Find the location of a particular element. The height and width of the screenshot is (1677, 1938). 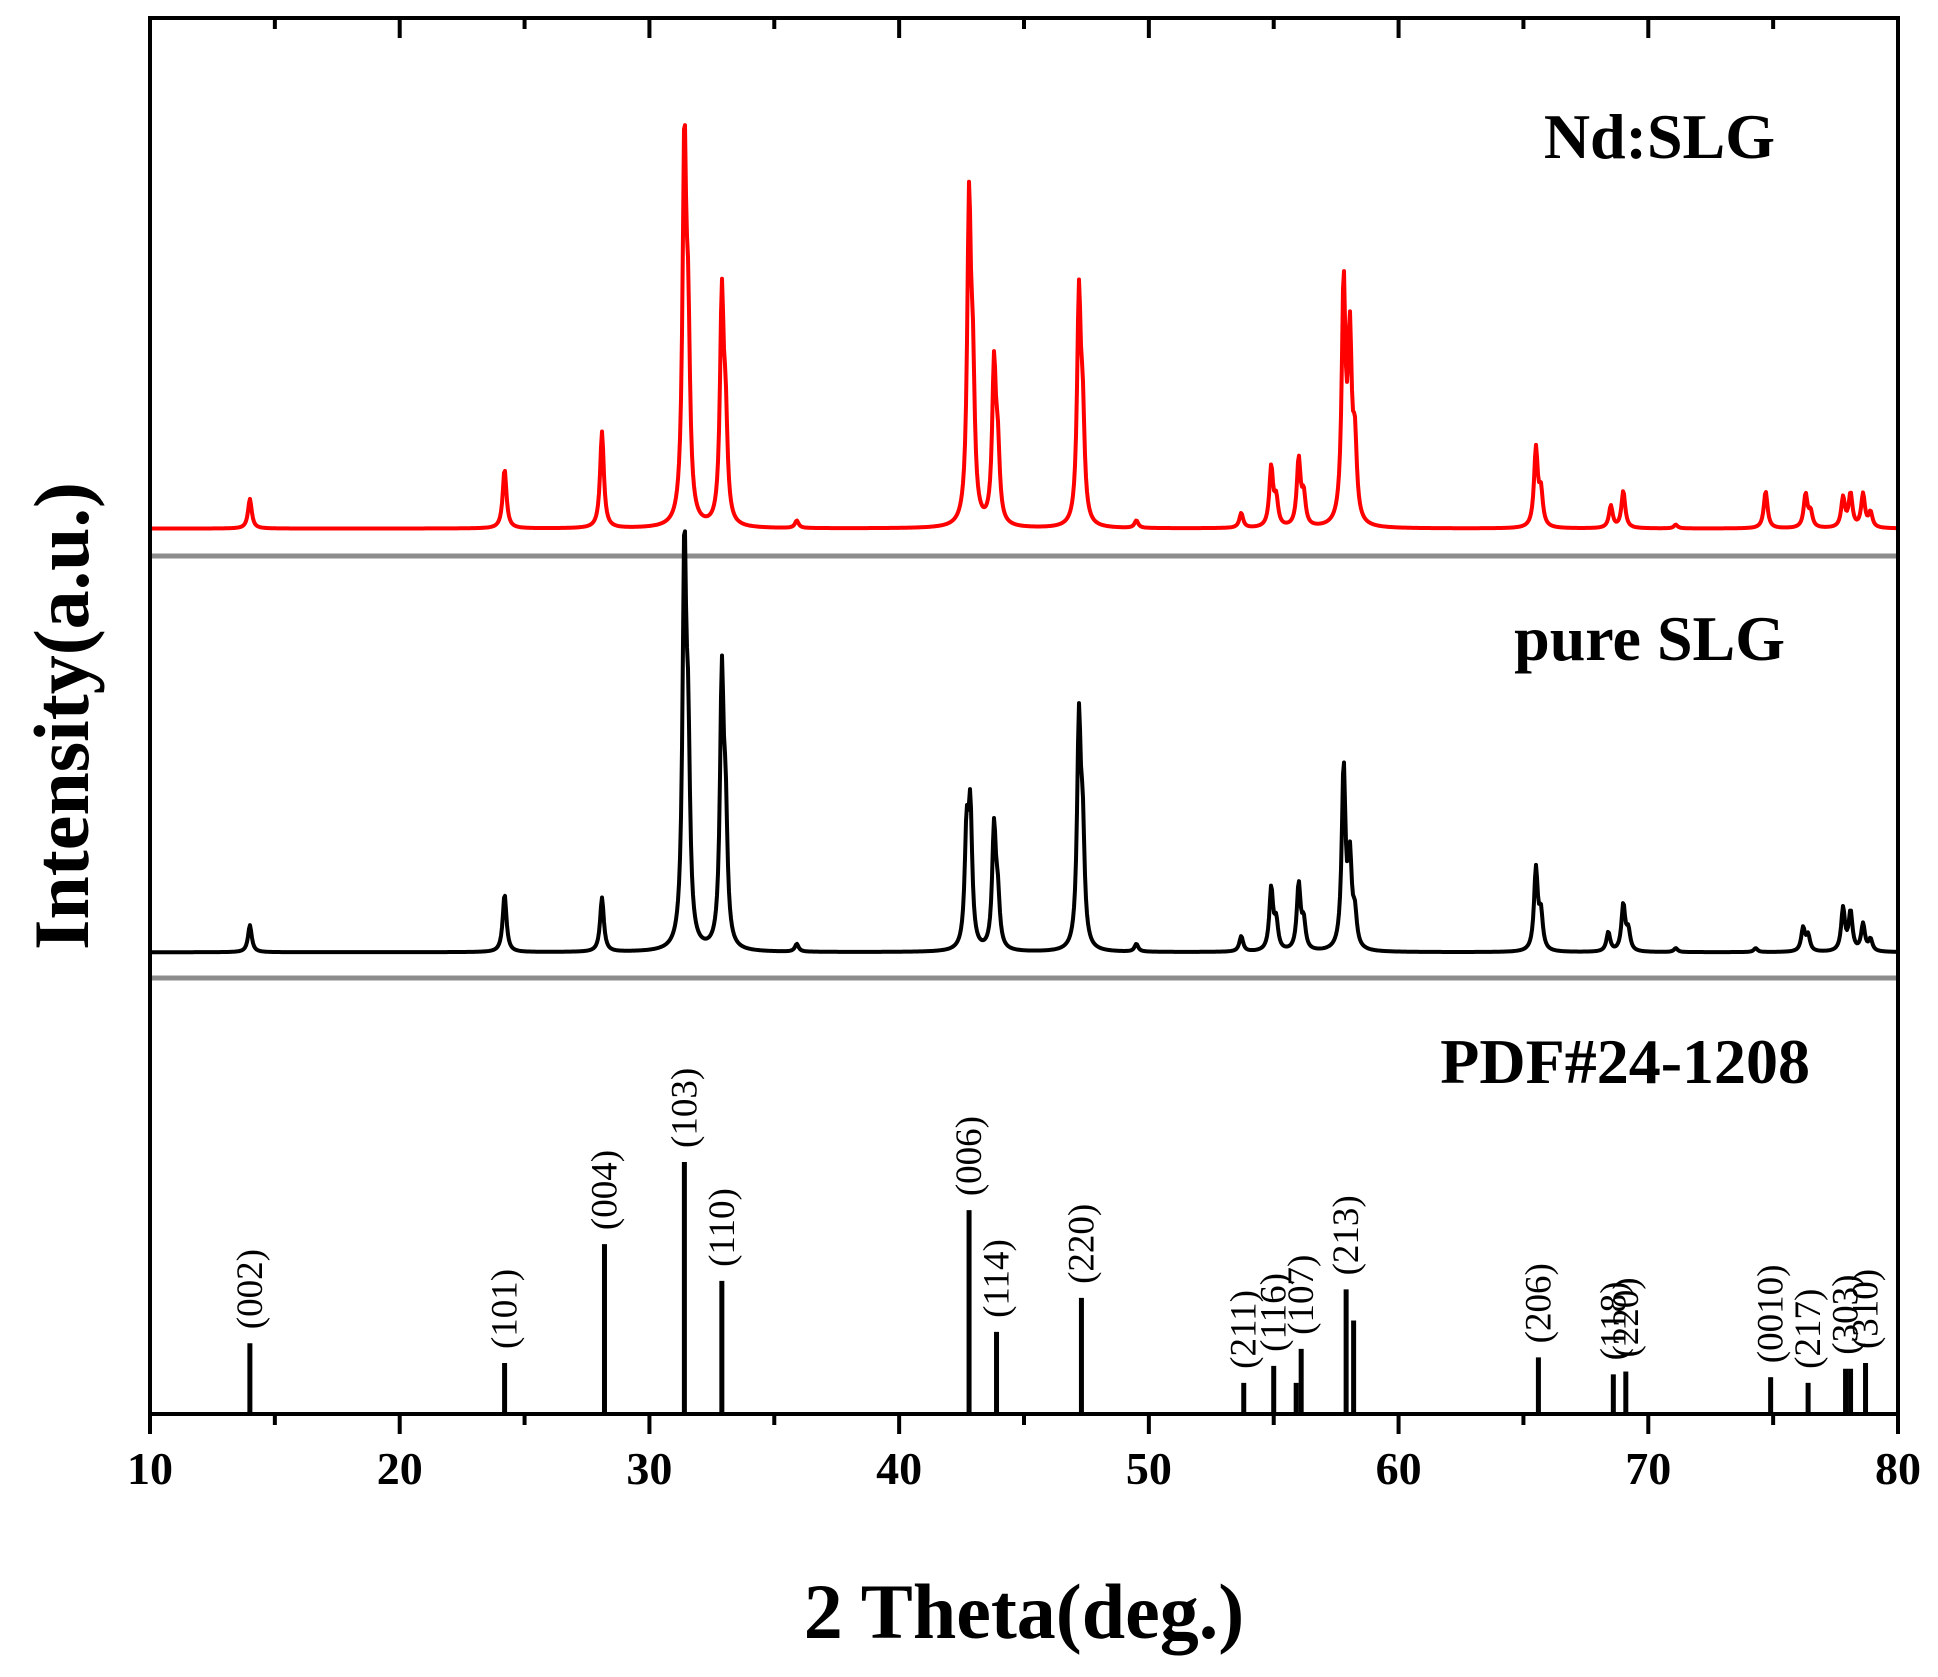

y-axis-title: Intensity(a.u.) is located at coordinates (61, 716).